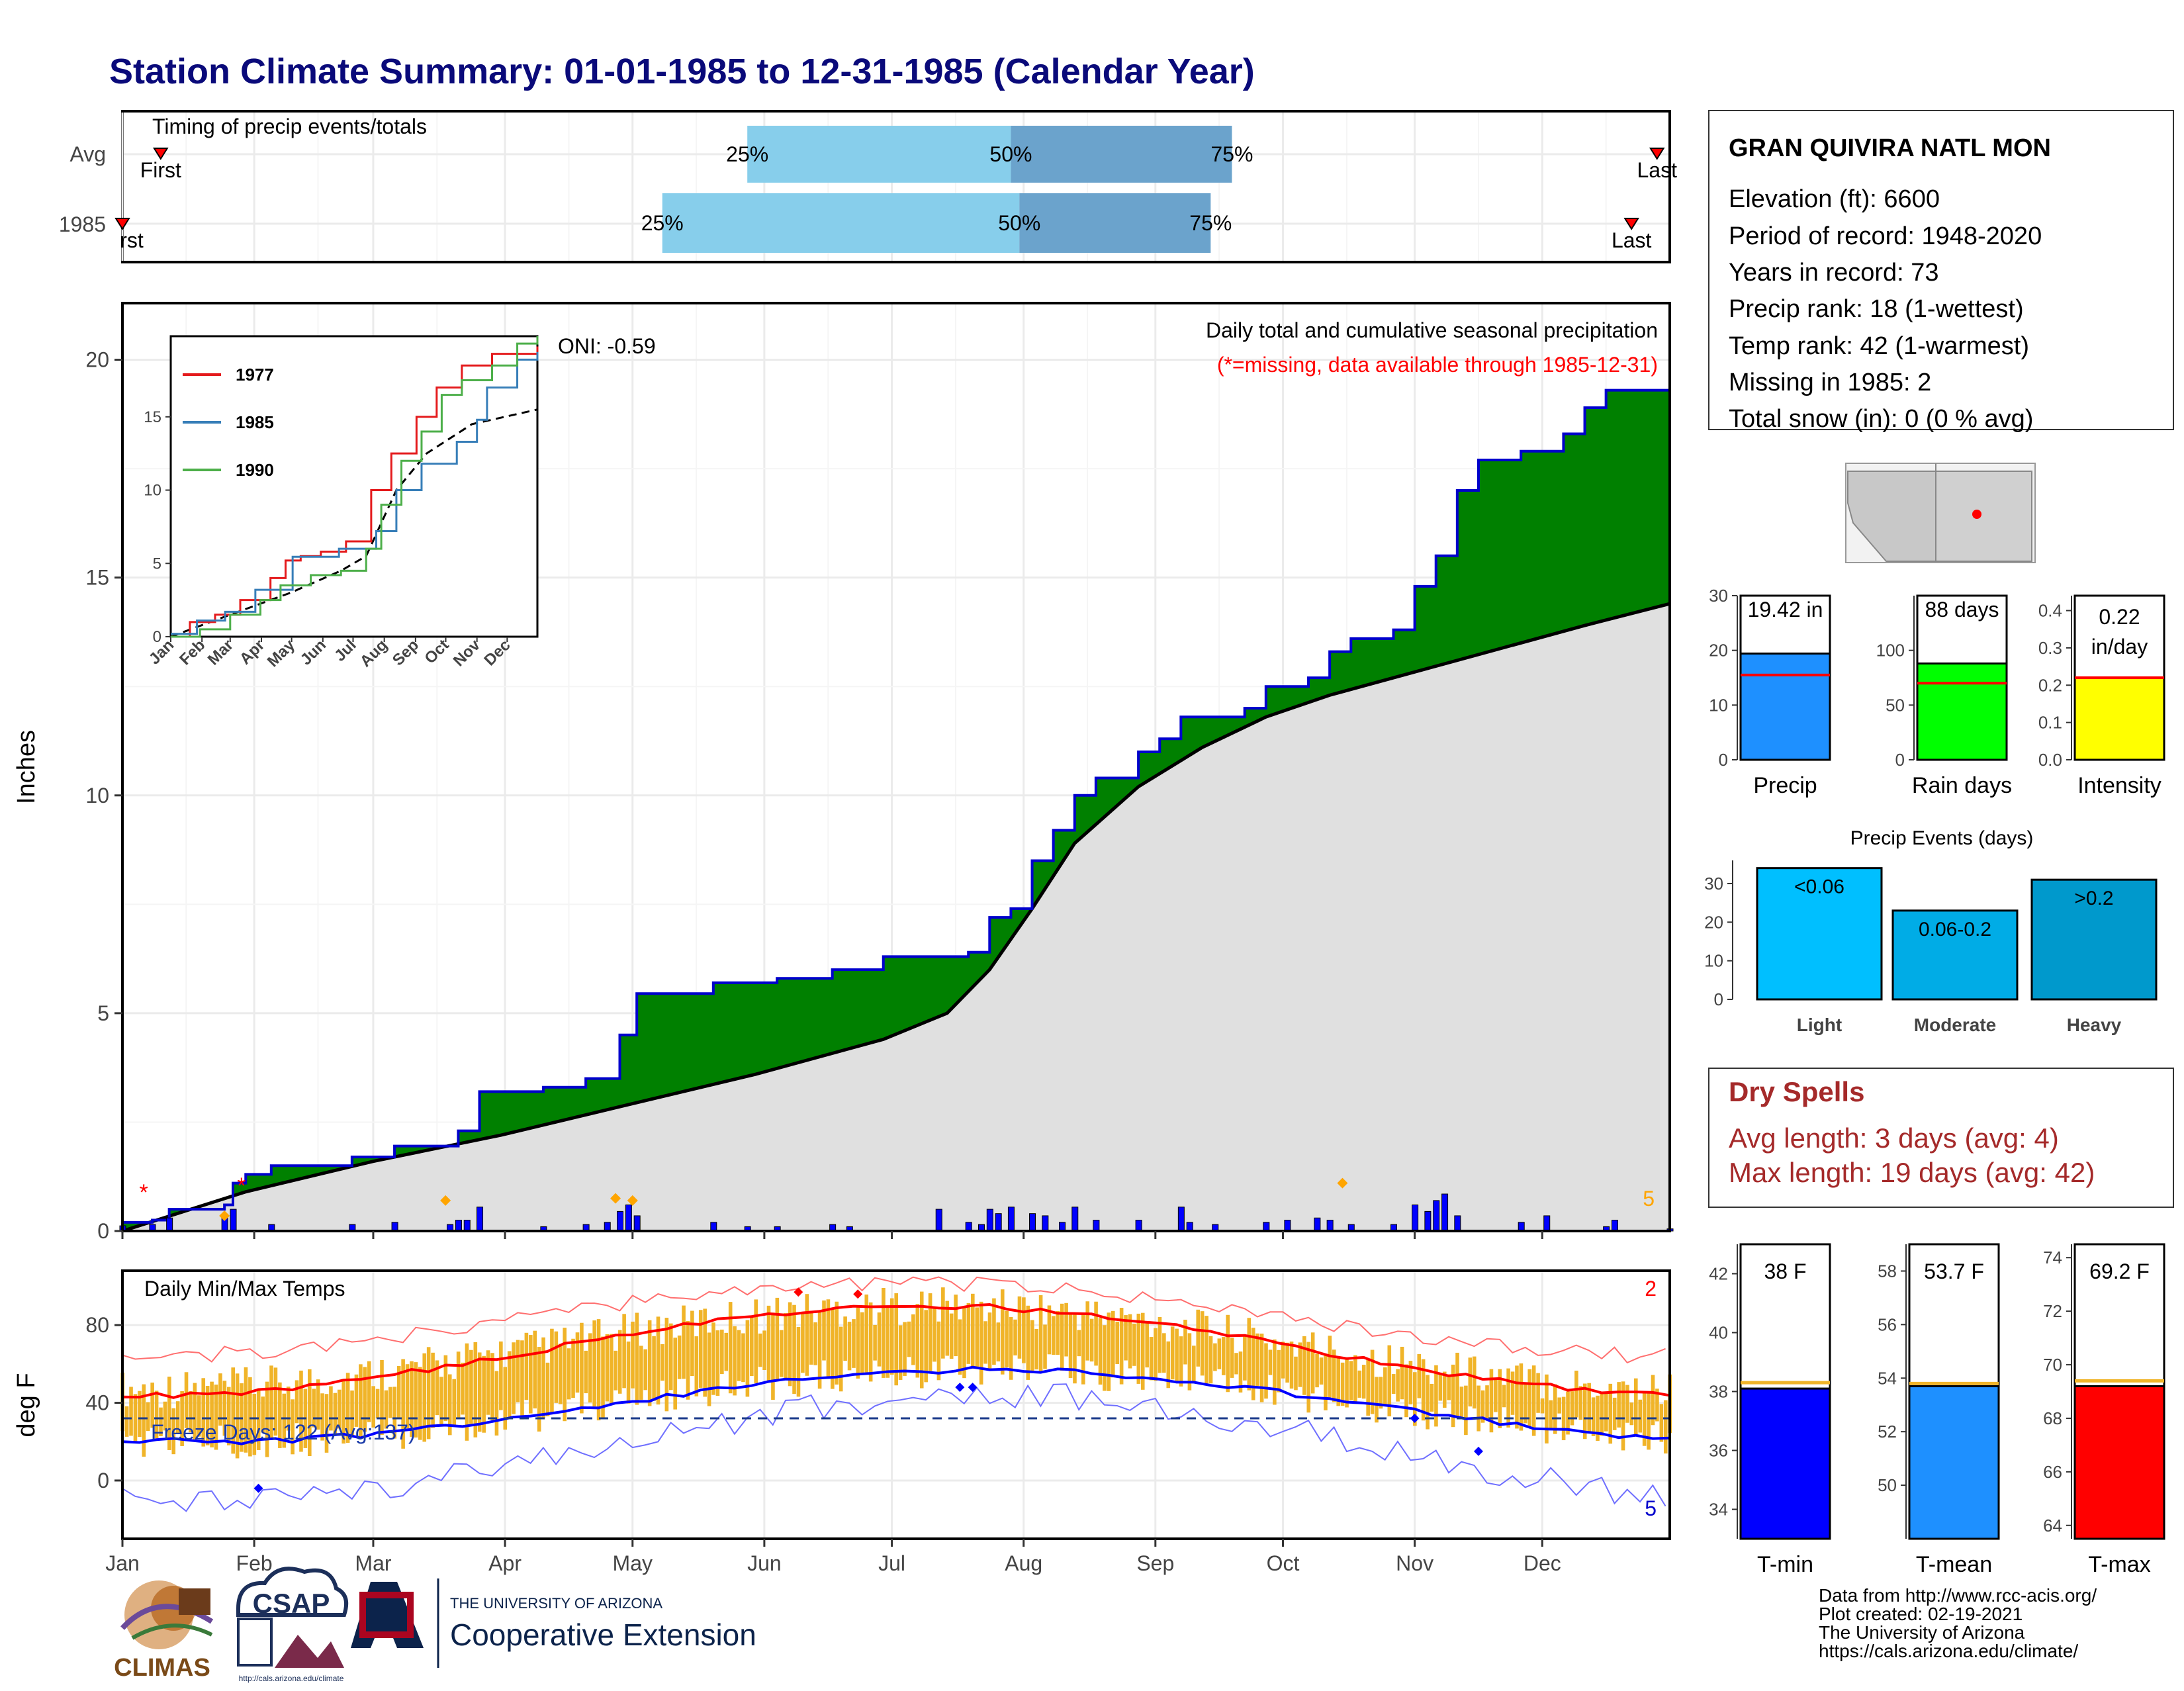 This screenshot has width=2184, height=1691. What do you see at coordinates (1414, 1563) in the screenshot?
I see `month-label: Nov` at bounding box center [1414, 1563].